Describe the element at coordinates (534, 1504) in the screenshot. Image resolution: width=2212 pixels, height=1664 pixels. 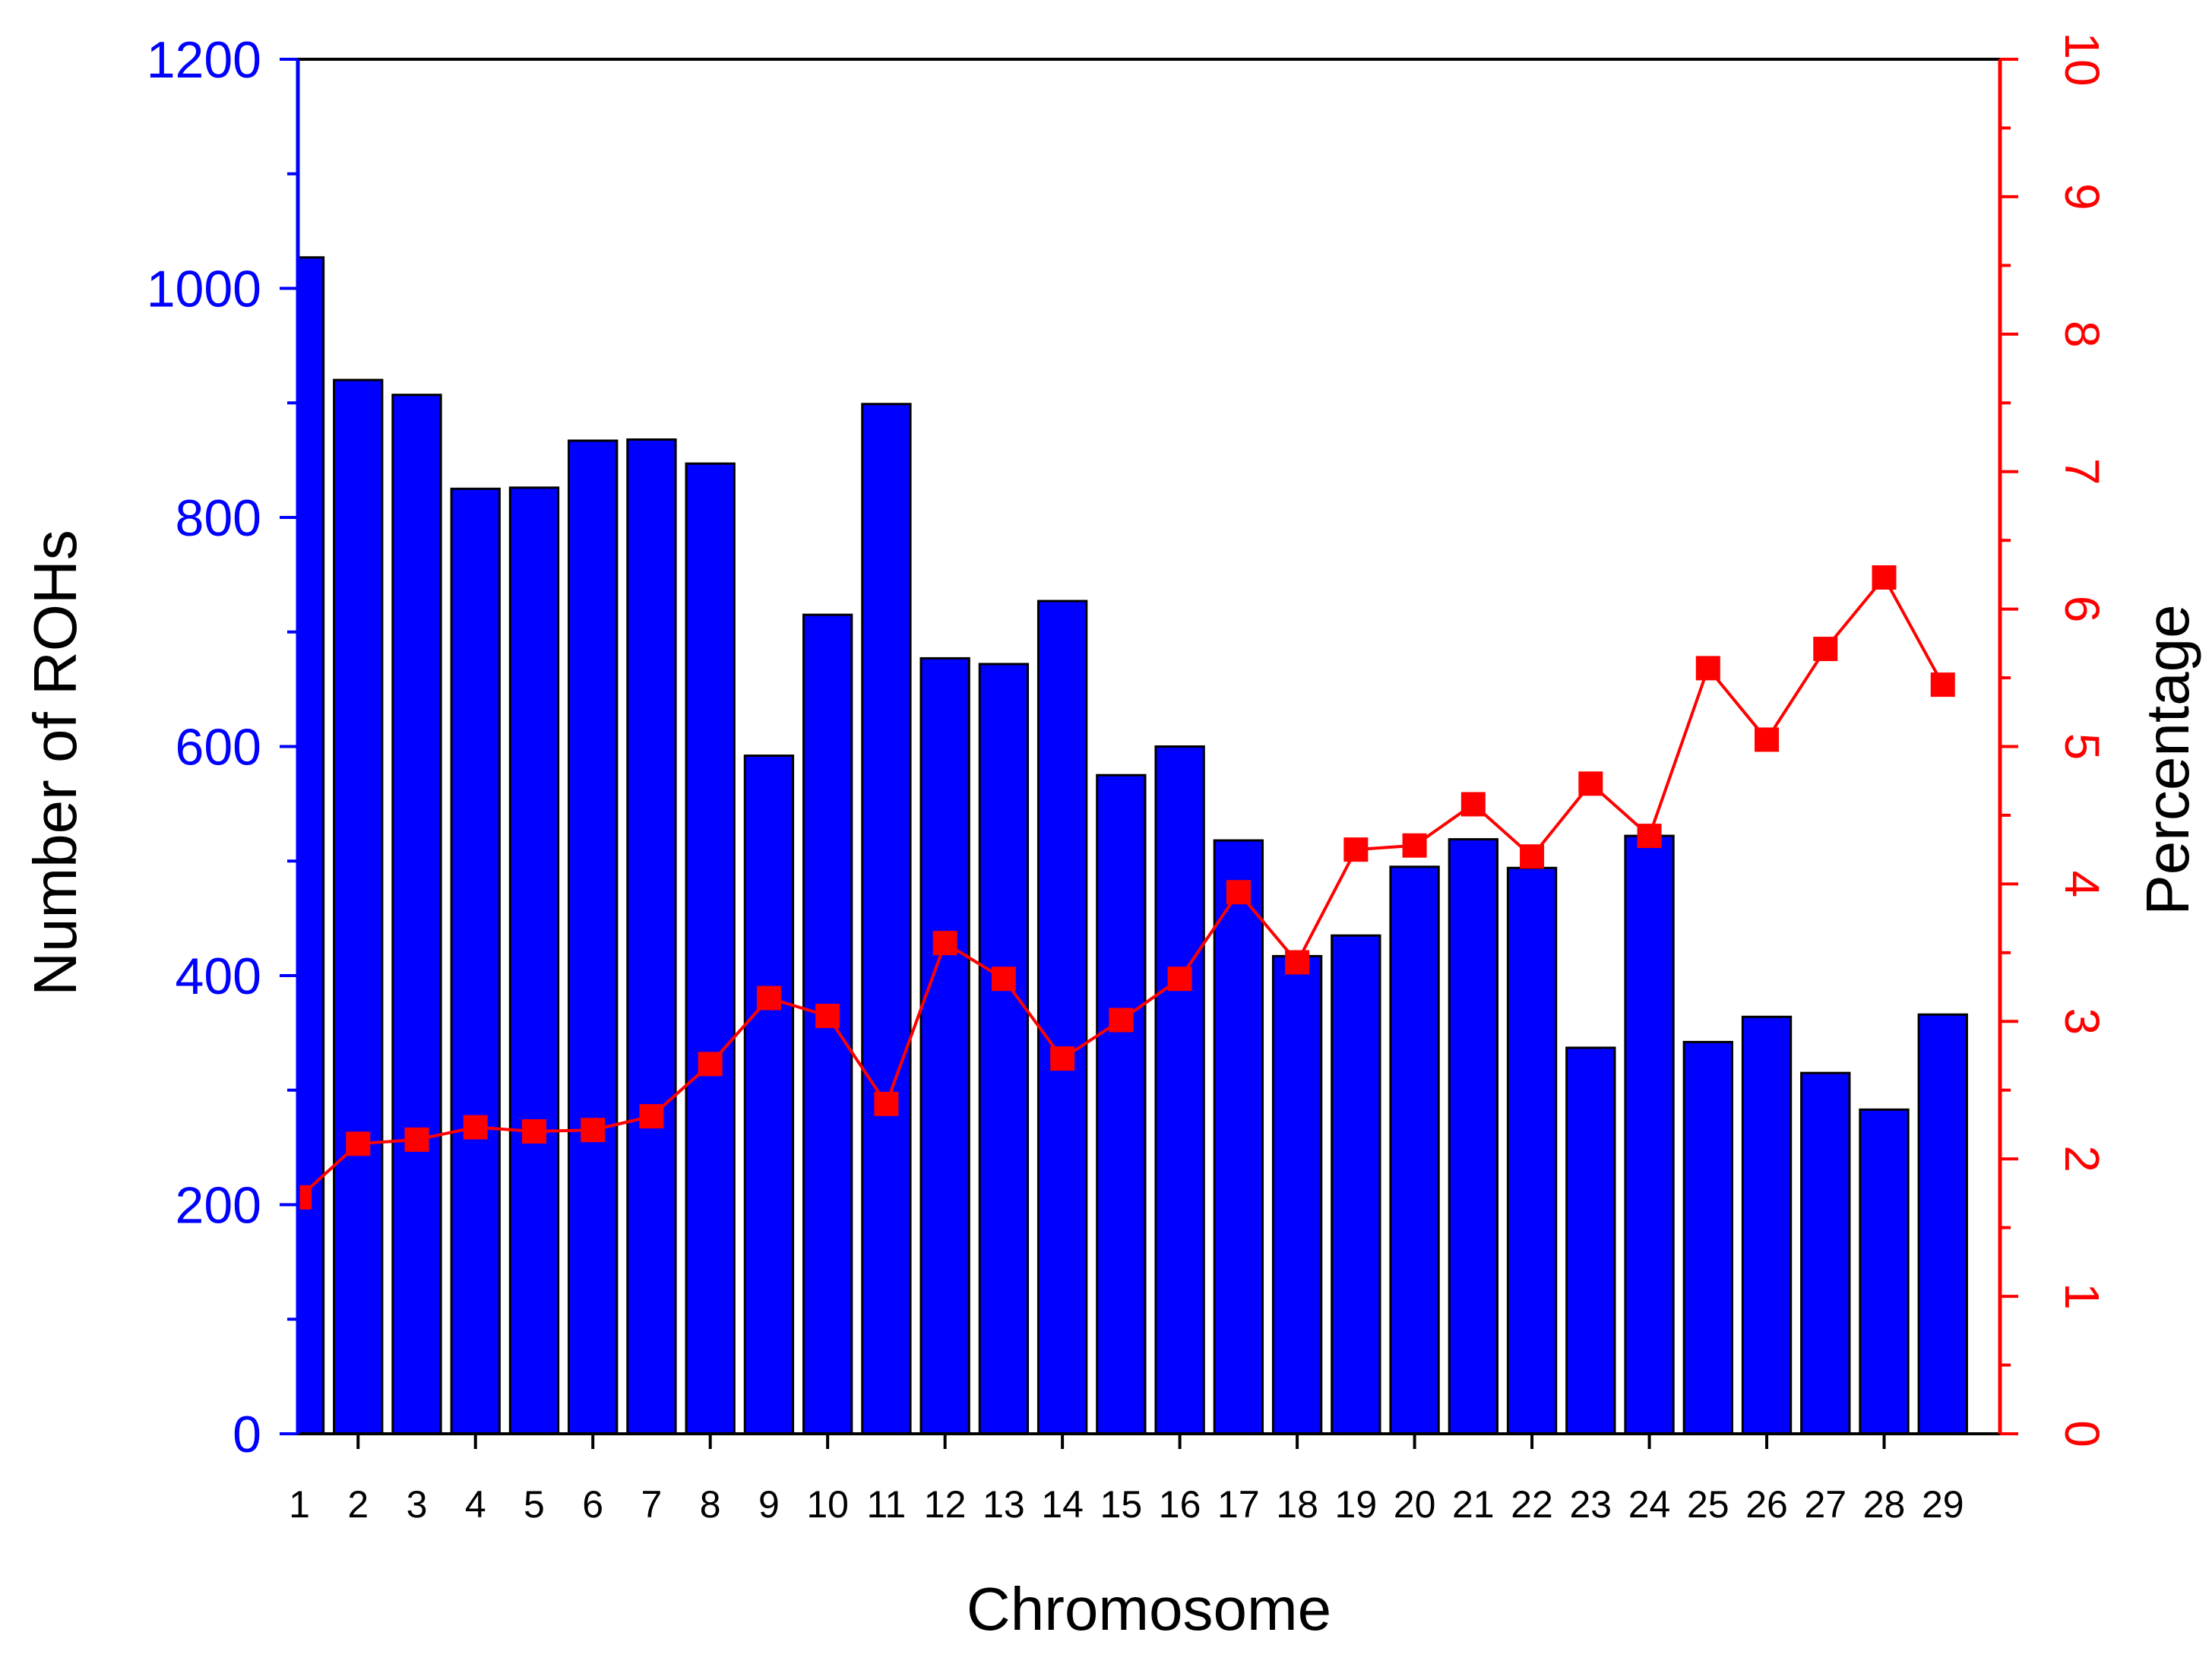
I see `x-tick-label-chr-5: 5` at that location.